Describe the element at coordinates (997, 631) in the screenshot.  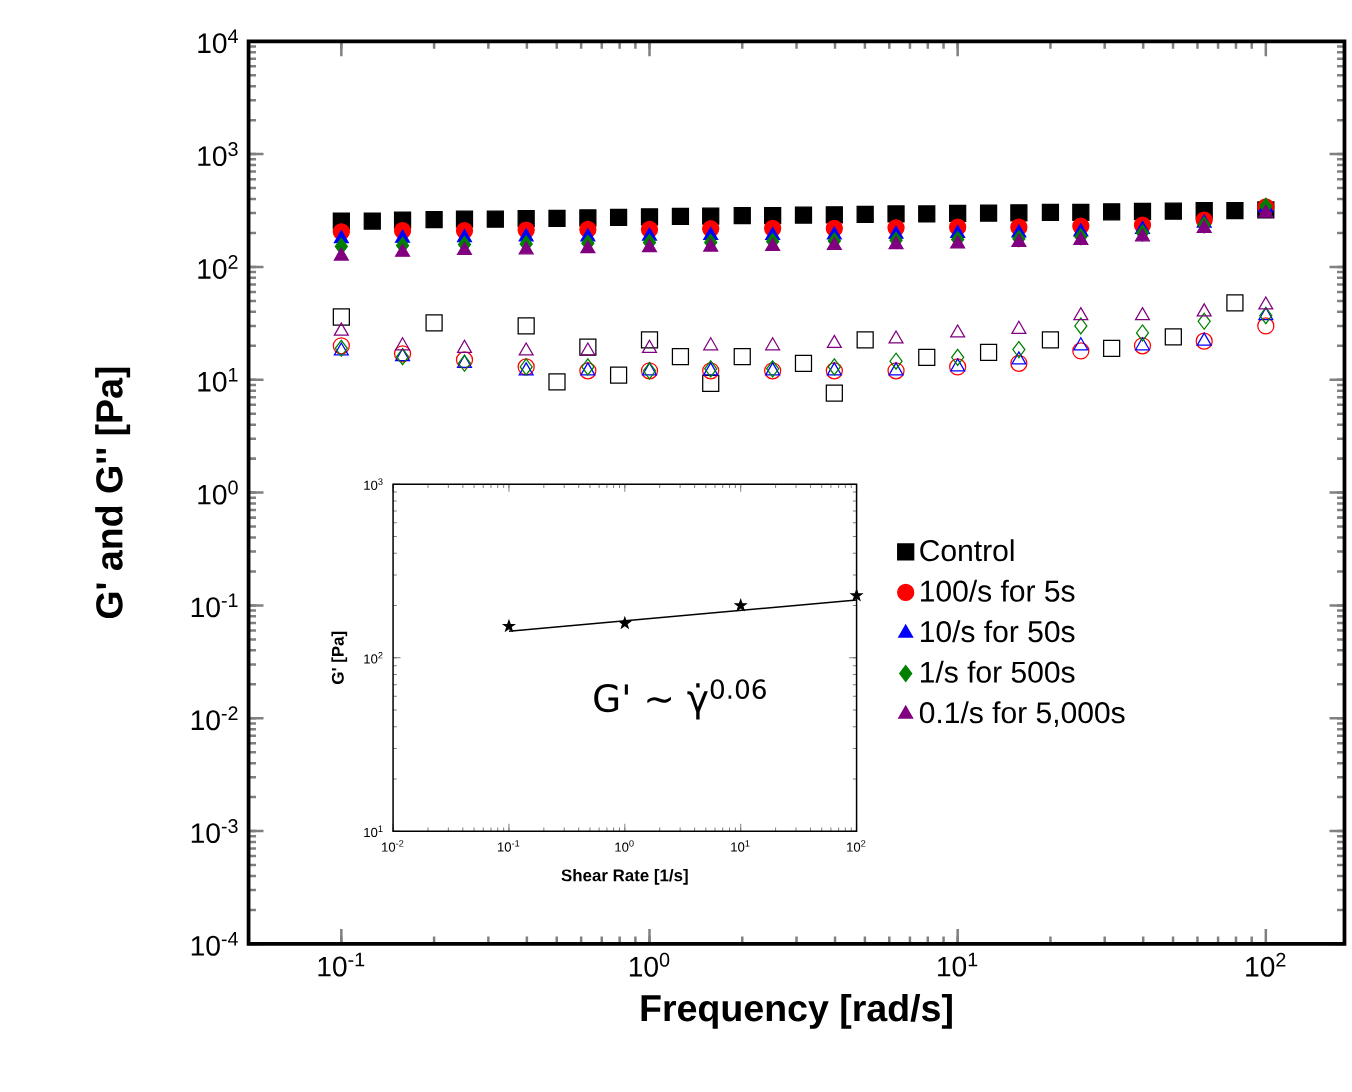
I see `legend-label: 10/s for 50s` at that location.